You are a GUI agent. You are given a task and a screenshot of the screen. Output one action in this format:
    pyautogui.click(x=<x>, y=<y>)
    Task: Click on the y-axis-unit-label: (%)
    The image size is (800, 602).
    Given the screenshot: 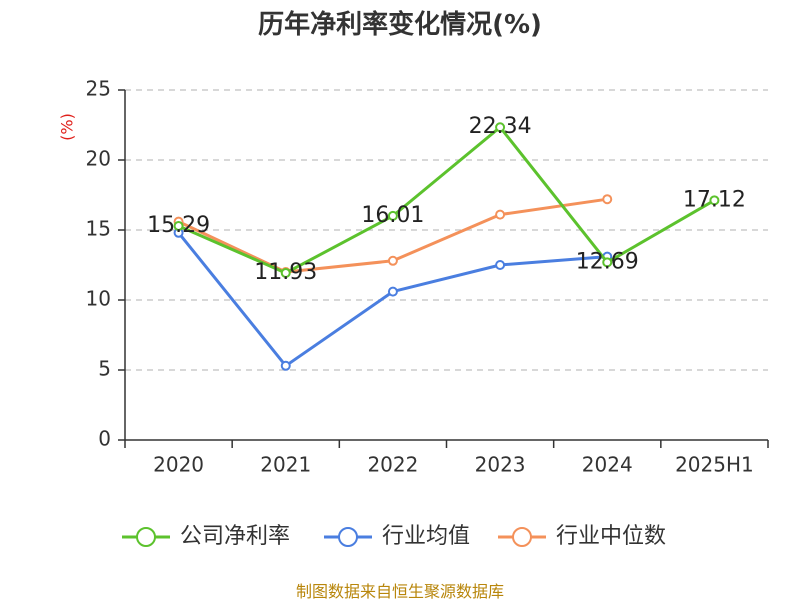 What is the action you would take?
    pyautogui.click(x=67, y=127)
    